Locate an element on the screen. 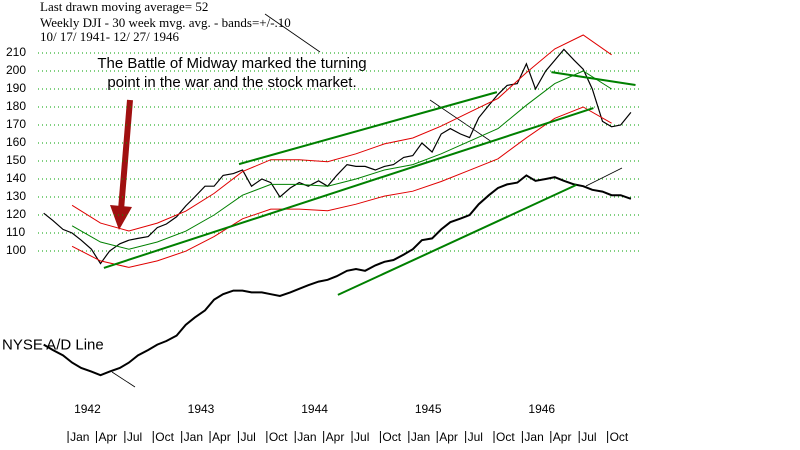 The height and width of the screenshot is (450, 800). y-tick-label: 110 is located at coordinates (15, 232).